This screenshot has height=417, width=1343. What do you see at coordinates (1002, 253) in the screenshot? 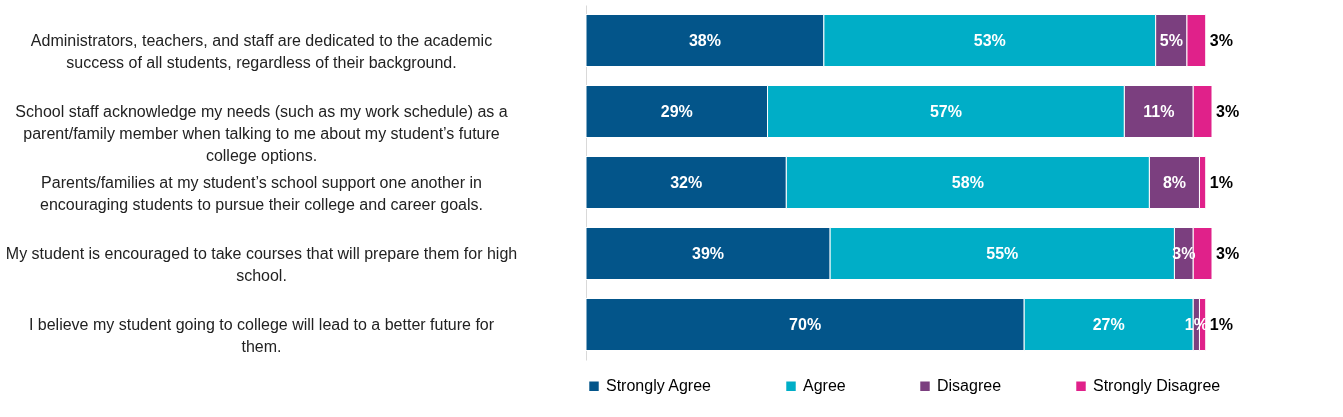
I see `data-label: 55%` at bounding box center [1002, 253].